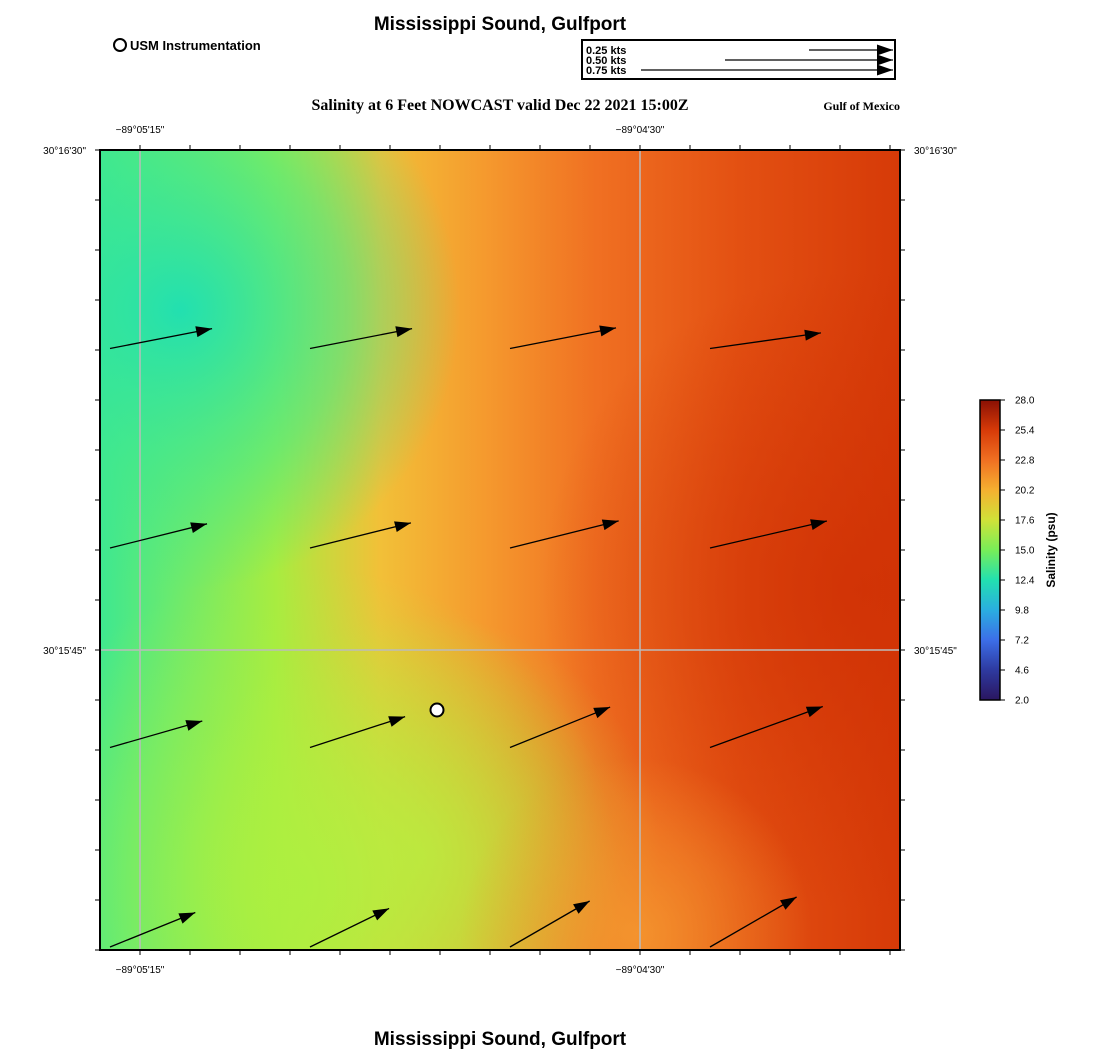 The width and height of the screenshot is (1100, 1055). I want to click on current-vector-r4c2, so click(349, 927).